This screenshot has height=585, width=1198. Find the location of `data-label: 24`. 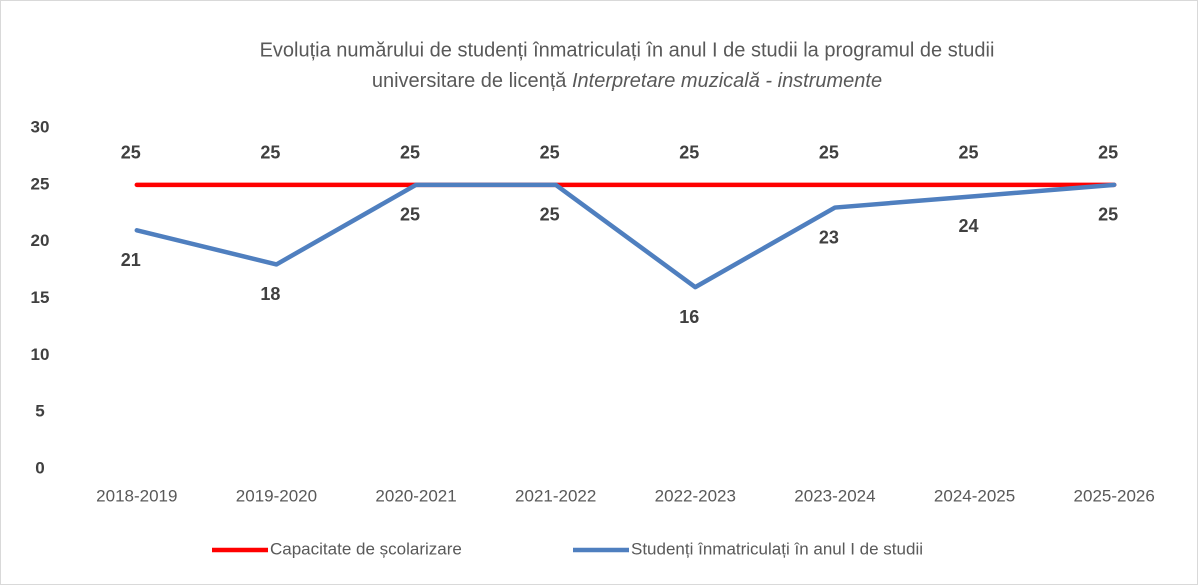

data-label: 24 is located at coordinates (969, 226).